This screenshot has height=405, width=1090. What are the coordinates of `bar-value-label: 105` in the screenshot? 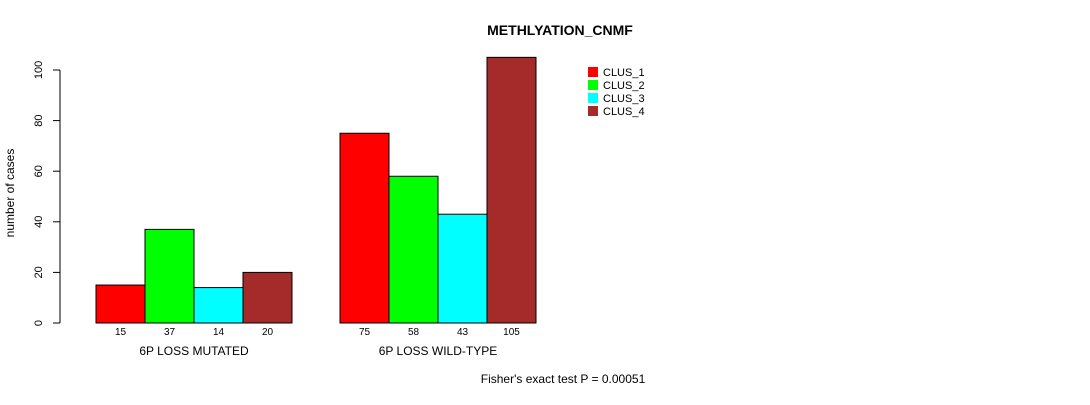 It's located at (511, 332).